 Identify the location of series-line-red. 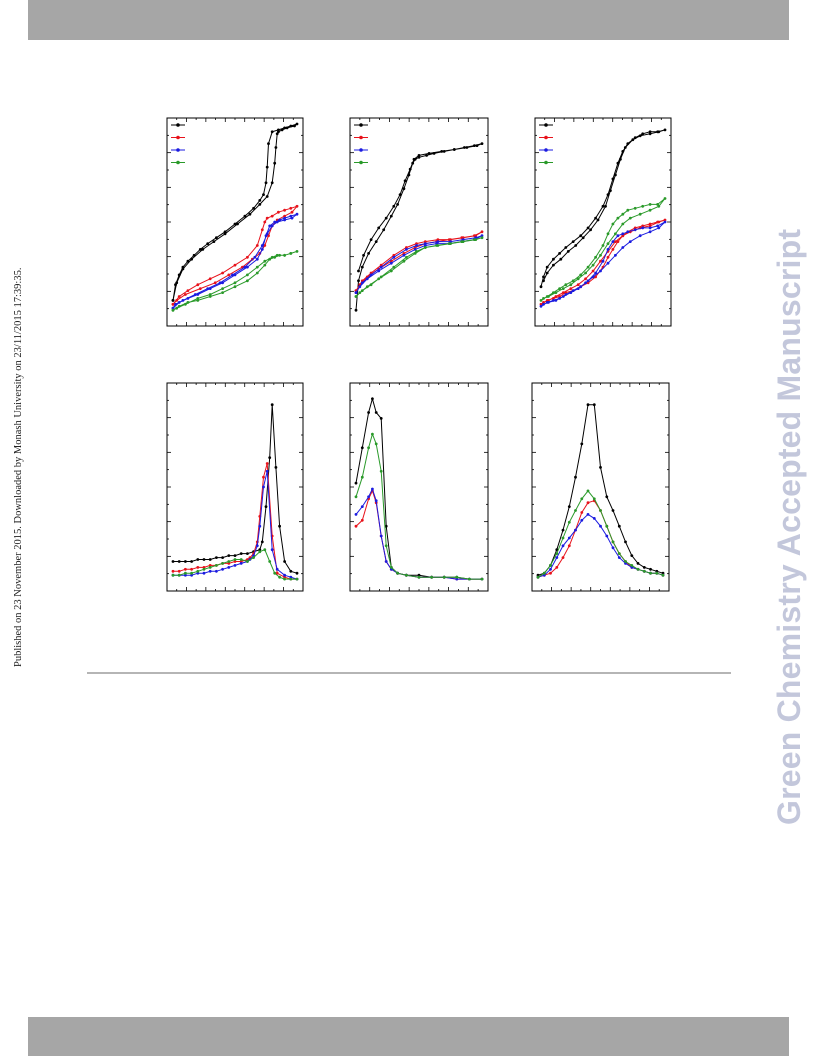
(418, 534).